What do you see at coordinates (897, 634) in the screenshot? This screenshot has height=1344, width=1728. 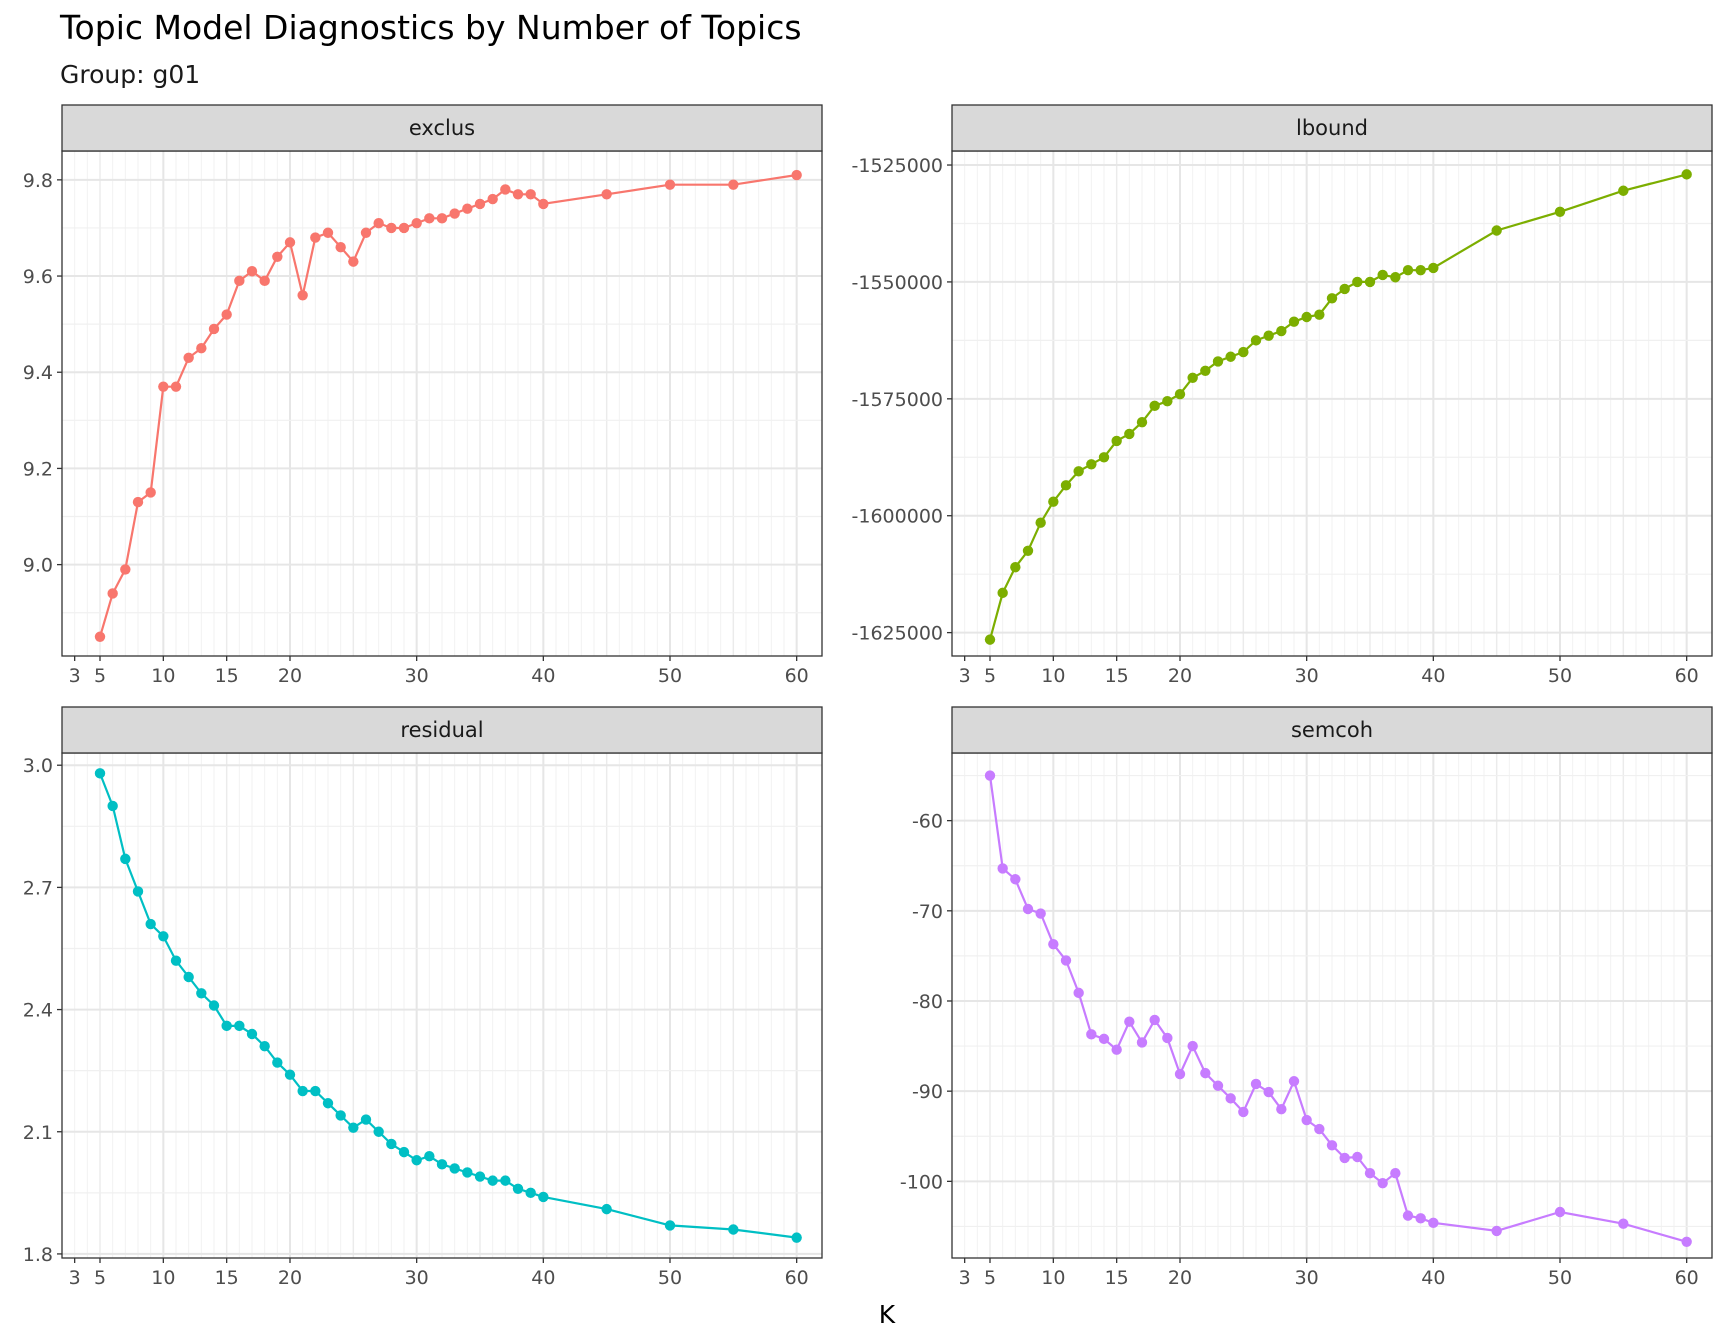 I see `y-tick-label: -1625000` at bounding box center [897, 634].